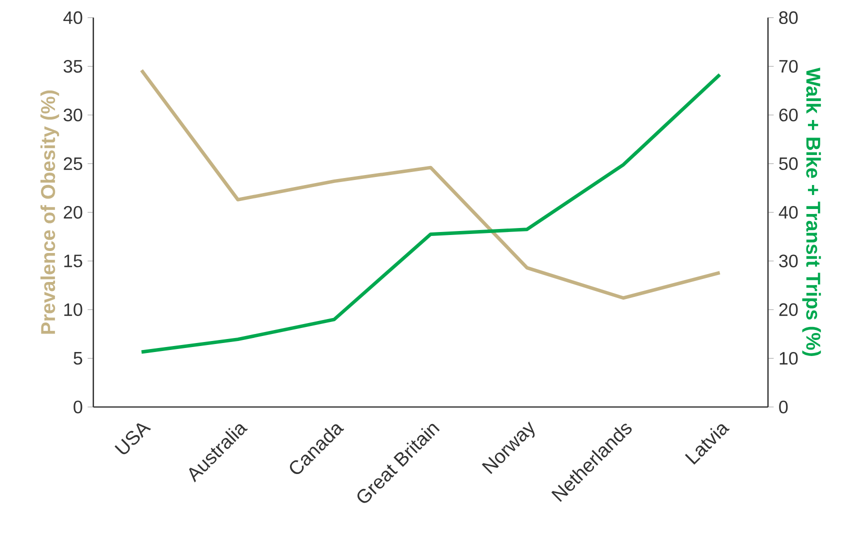 The width and height of the screenshot is (858, 535). Describe the element at coordinates (811, 212) in the screenshot. I see `y2-axis-title: Walk + Bike + Transit Trips (%)` at that location.